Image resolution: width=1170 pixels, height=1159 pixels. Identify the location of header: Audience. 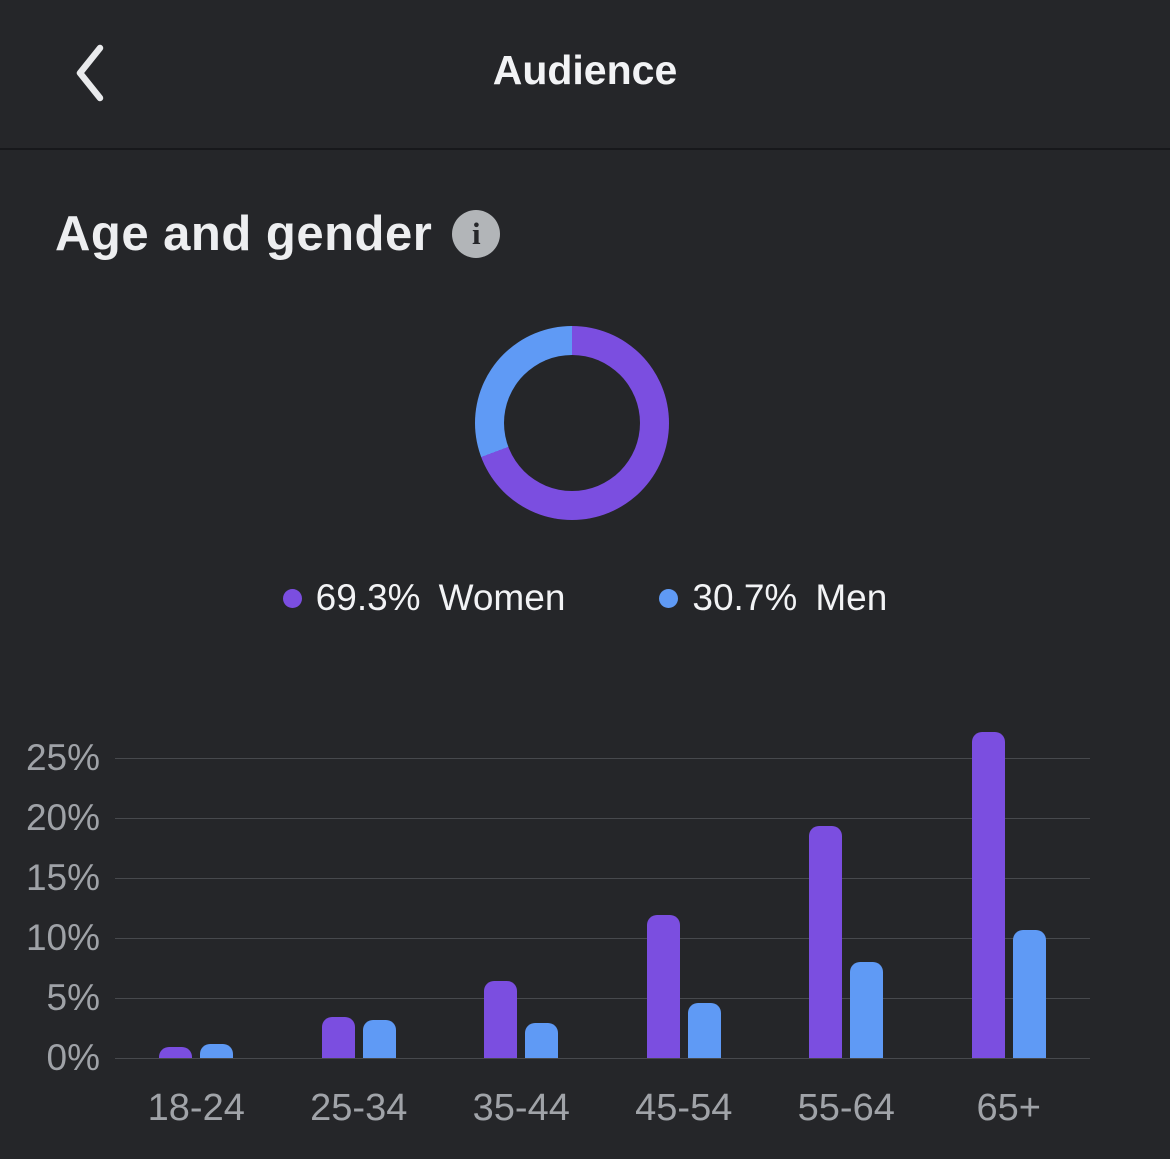
(585, 75).